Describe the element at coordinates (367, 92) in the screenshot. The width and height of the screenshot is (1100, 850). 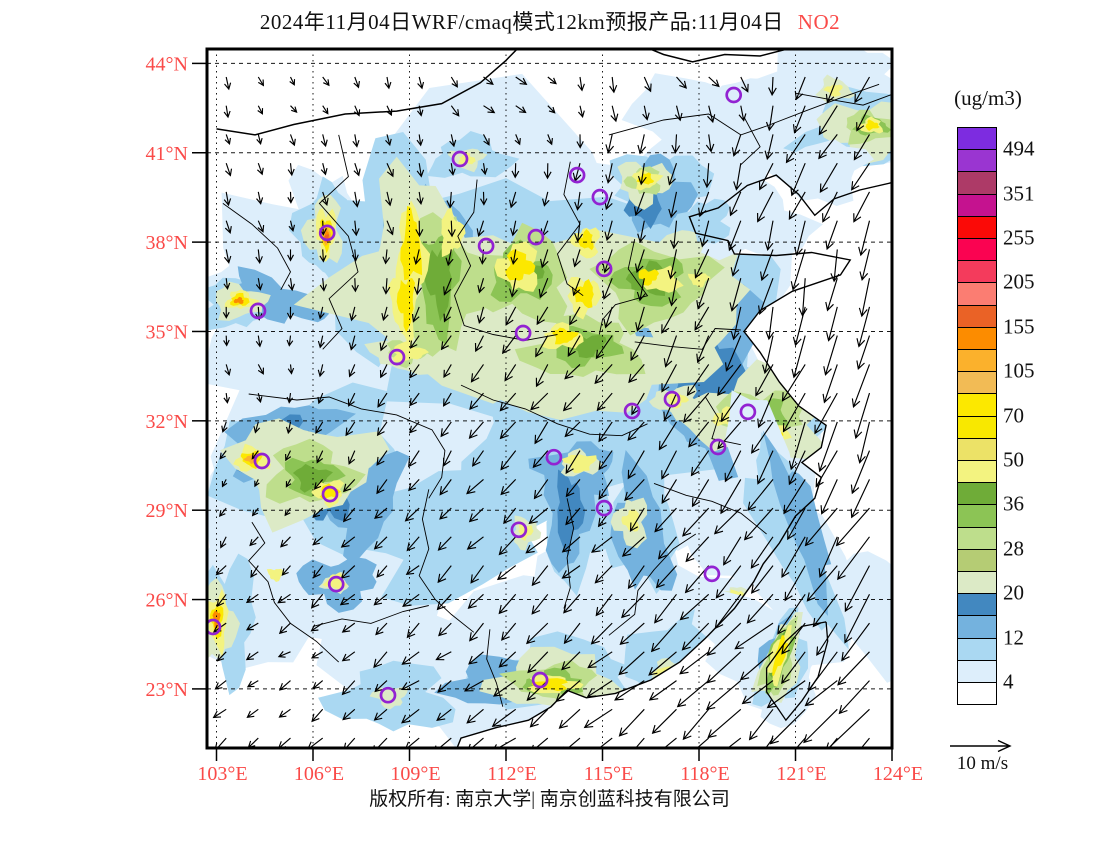
I see `country-border` at that location.